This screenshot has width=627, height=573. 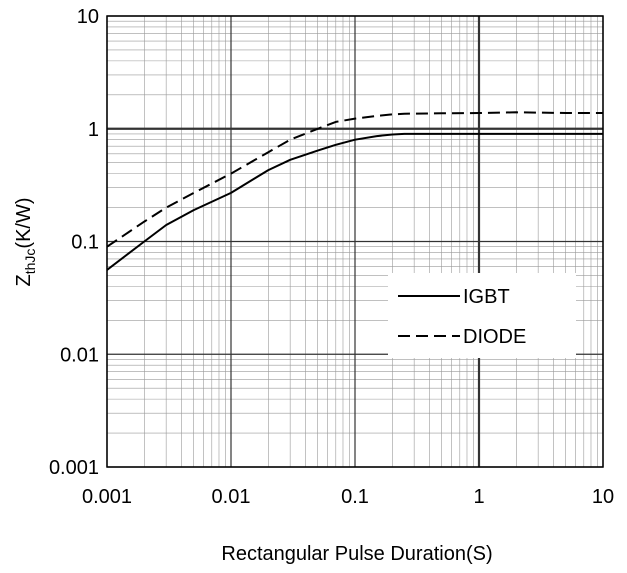 I want to click on x-tick-label: 0.001, so click(x=107, y=497).